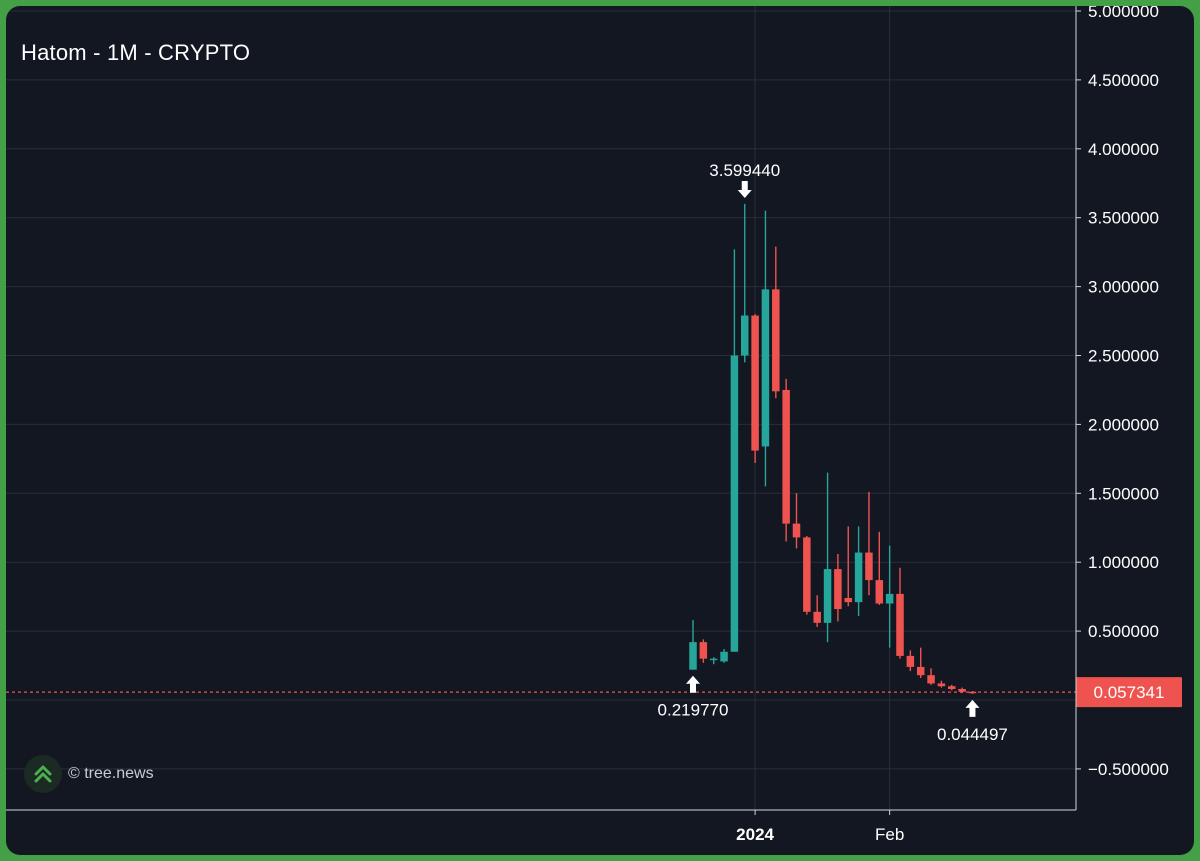 This screenshot has width=1200, height=861. I want to click on last-price-label: 0.057341, so click(1129, 692).